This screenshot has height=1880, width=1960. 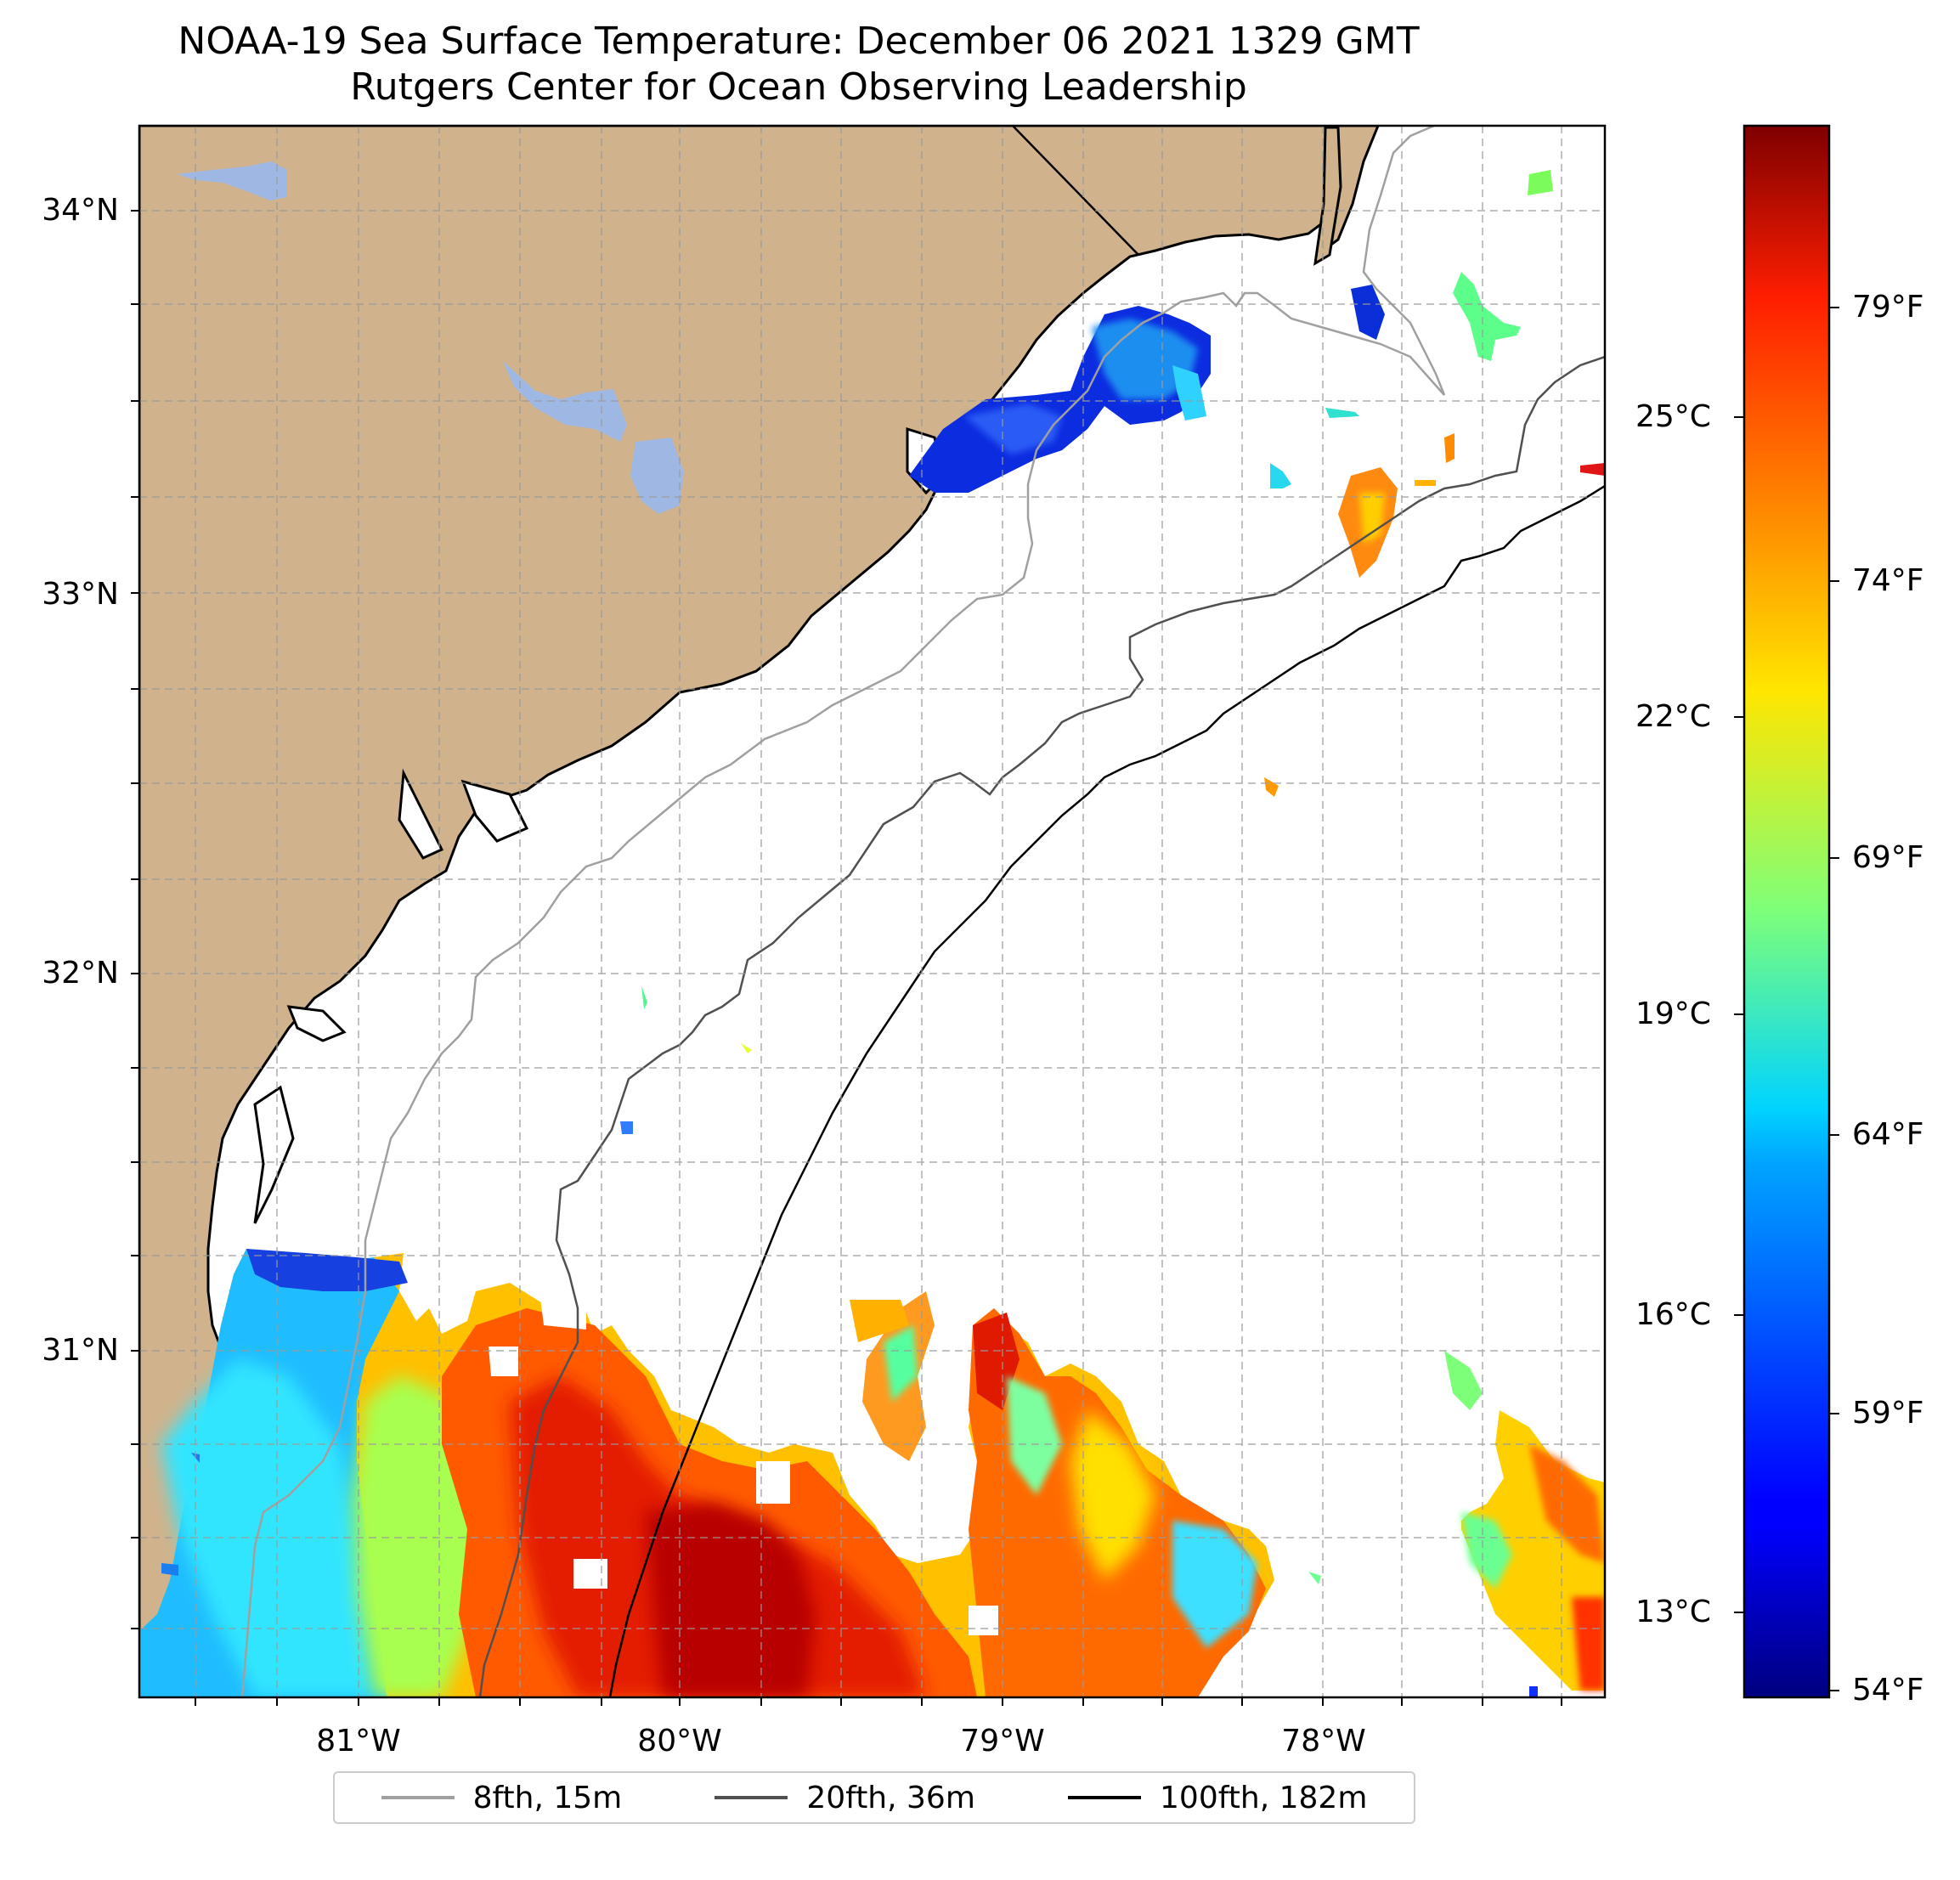 I want to click on lat-label-32: 32°N, so click(x=80, y=974).